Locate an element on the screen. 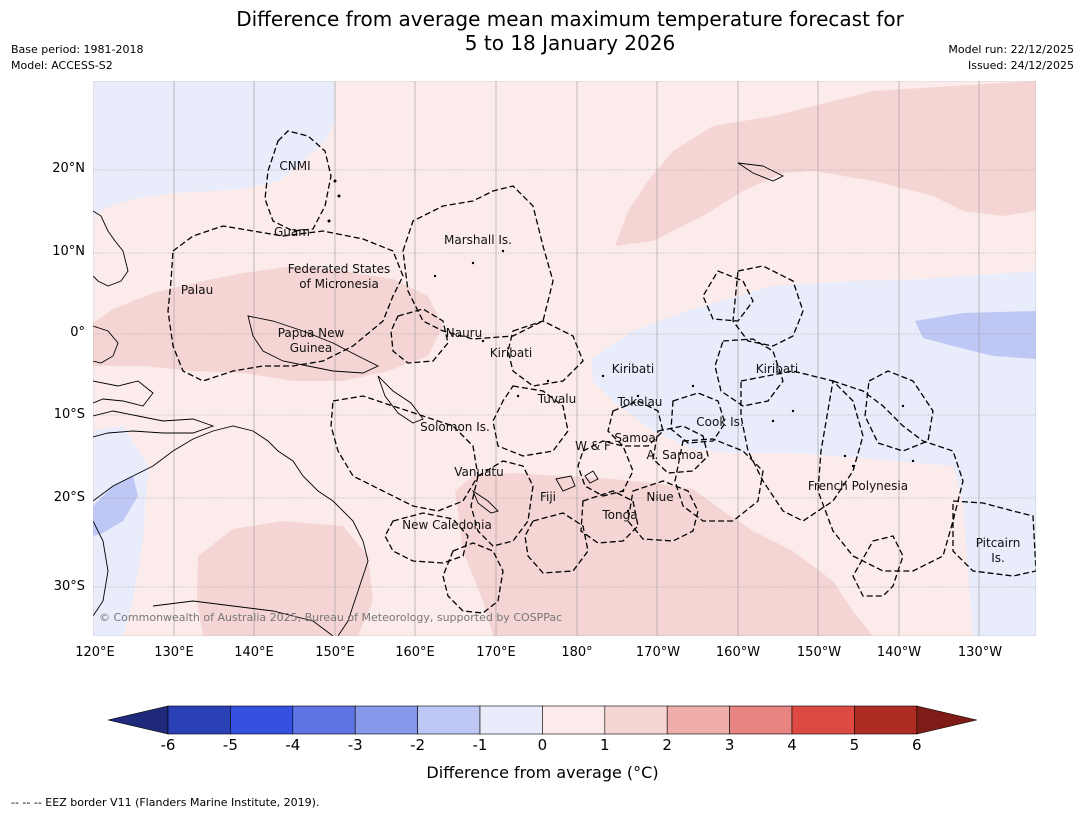  lon-tick-130w: 130°W is located at coordinates (980, 652).